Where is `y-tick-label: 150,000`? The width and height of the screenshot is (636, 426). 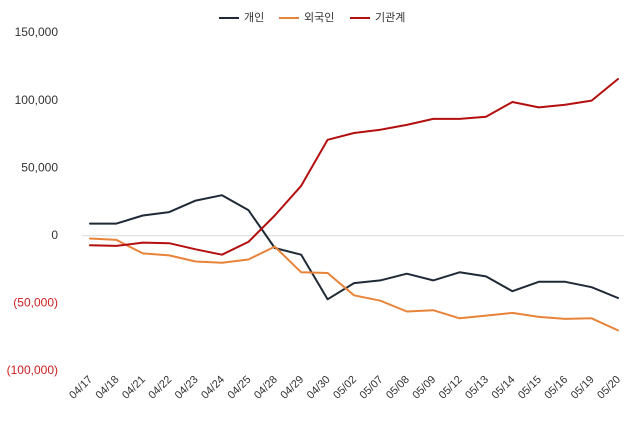
y-tick-label: 150,000 is located at coordinates (37, 32).